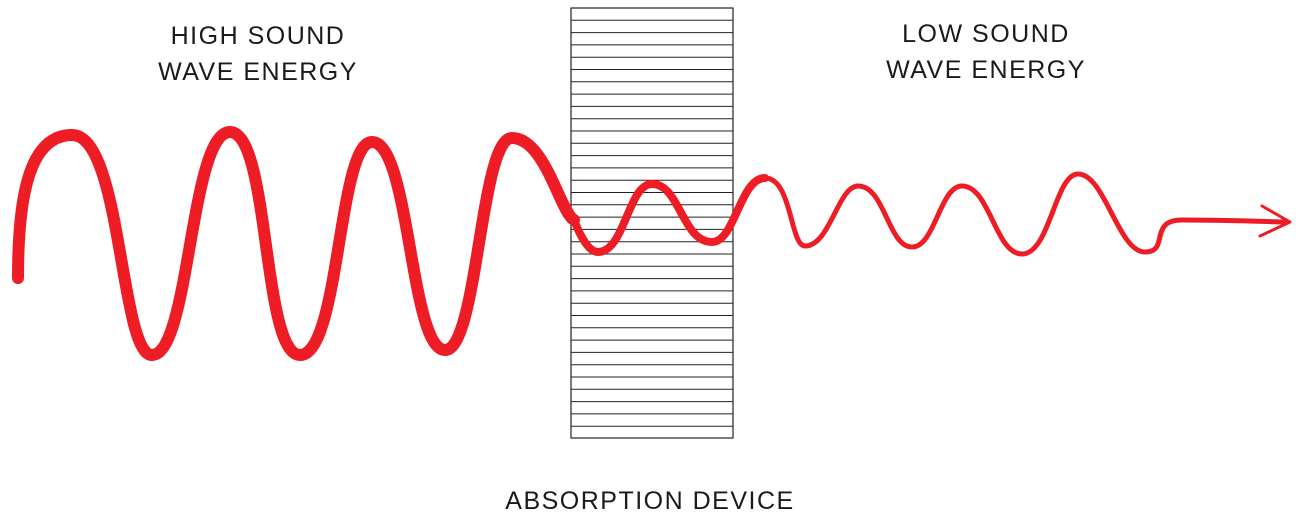  What do you see at coordinates (986, 52) in the screenshot?
I see `low-energy-label: LOW SOUND WAVE ENERGY` at bounding box center [986, 52].